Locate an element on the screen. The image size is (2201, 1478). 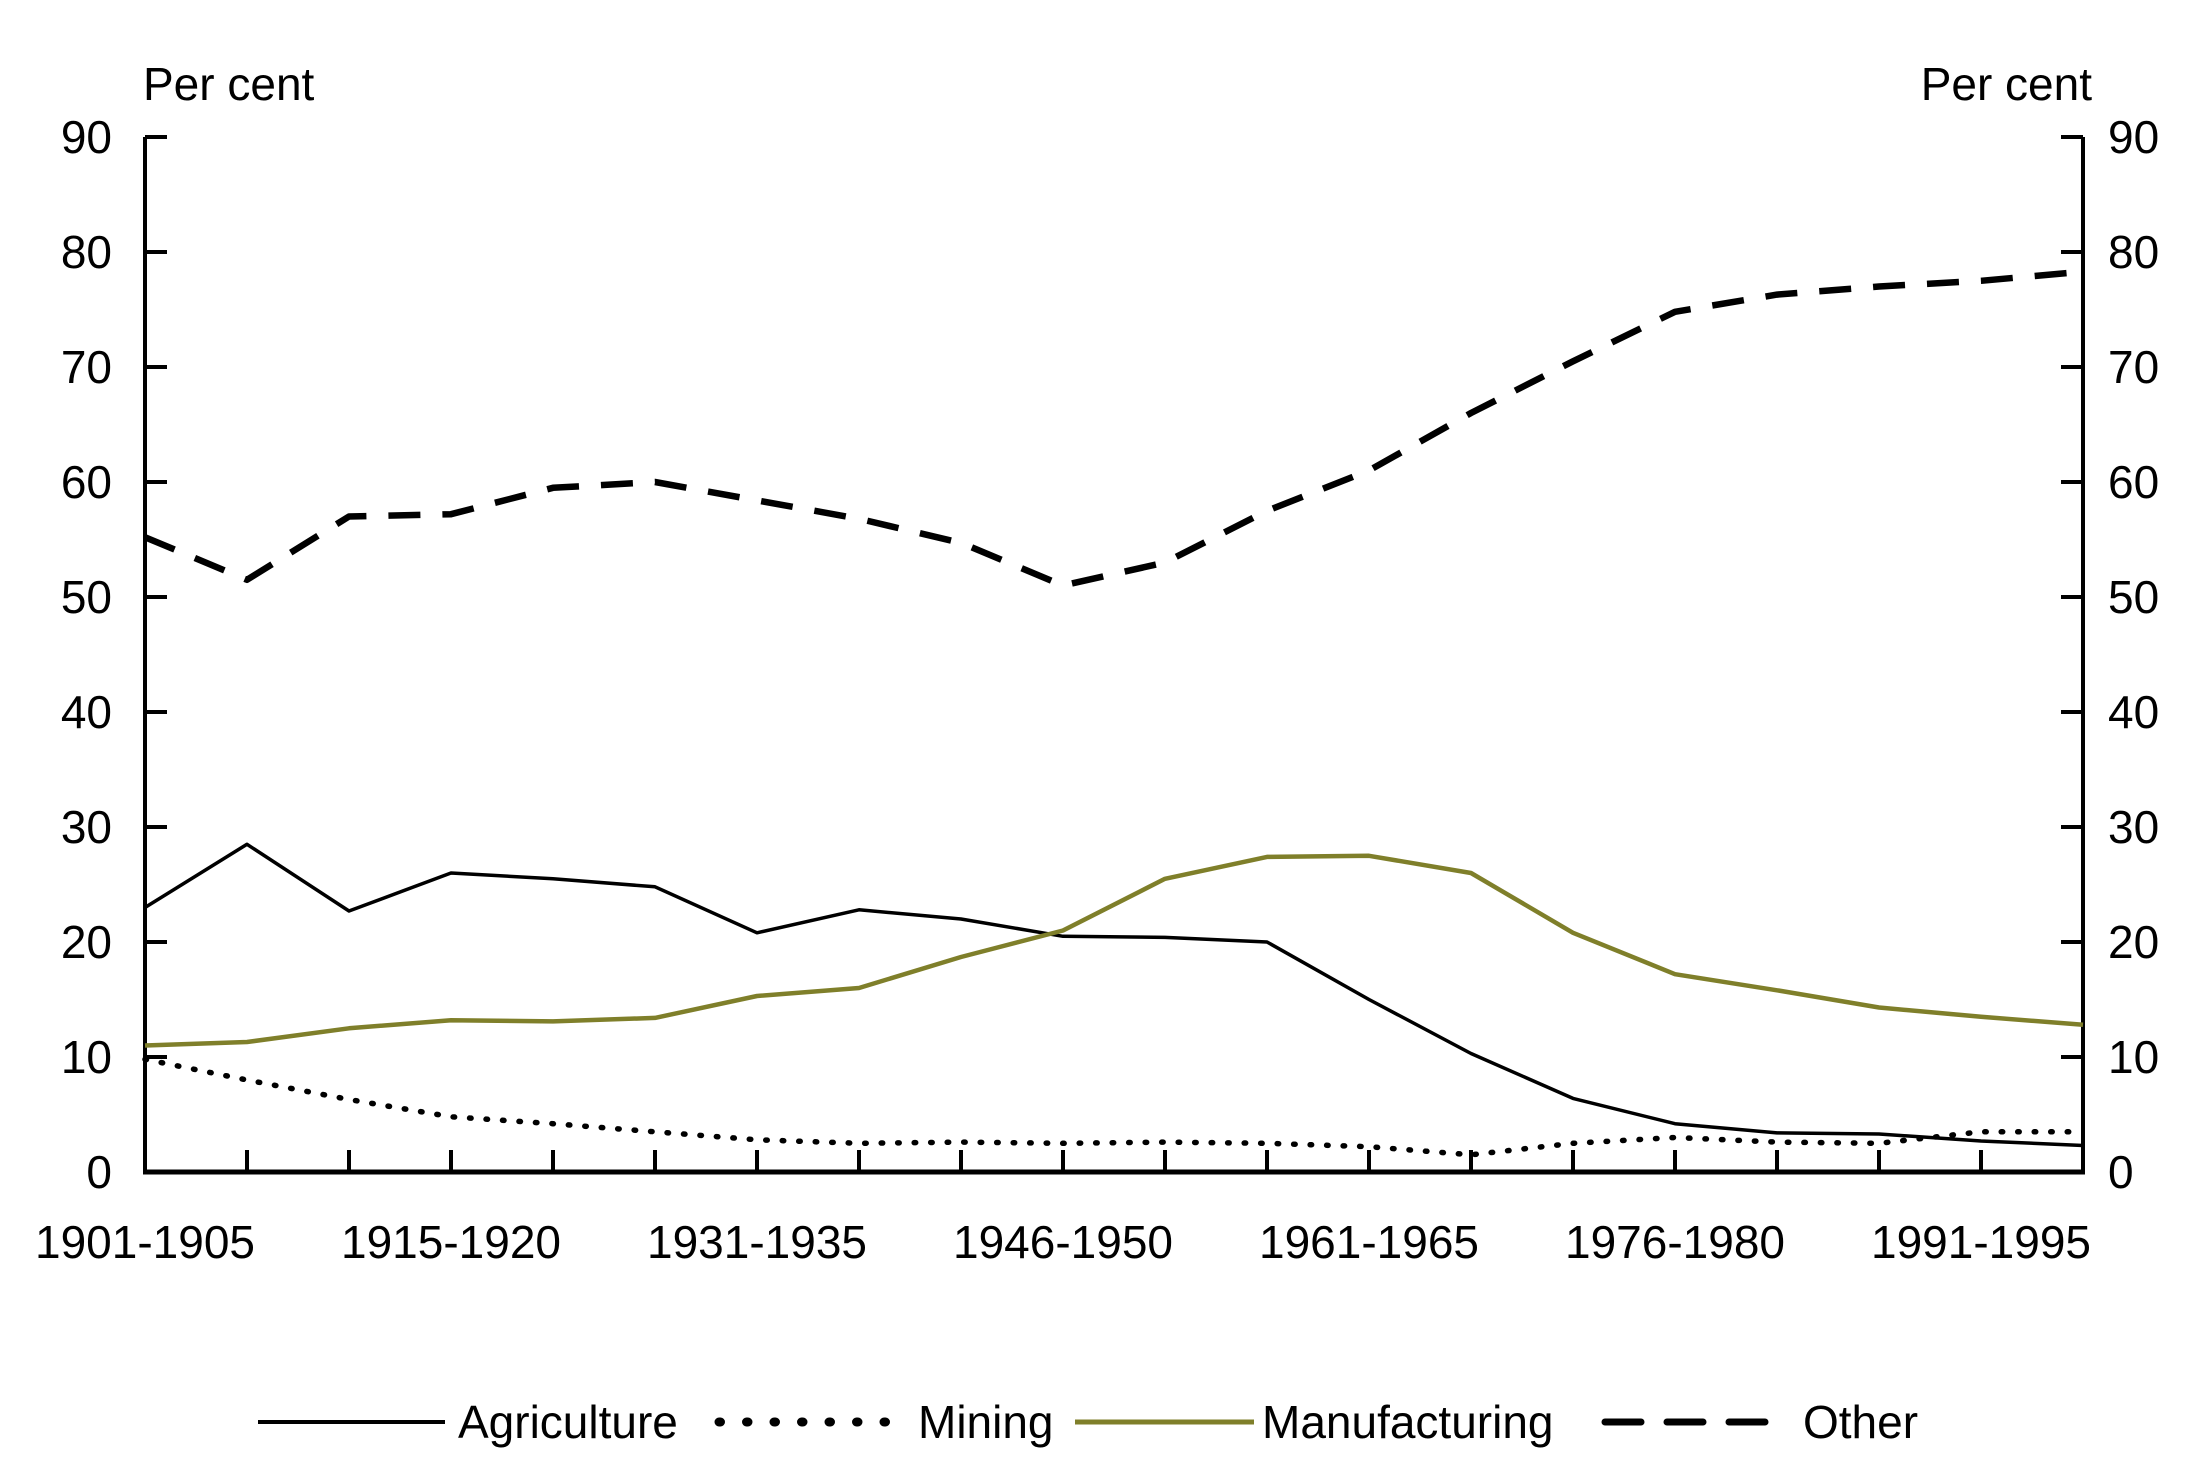
y-axis-caption-left: Per cent is located at coordinates (229, 84).